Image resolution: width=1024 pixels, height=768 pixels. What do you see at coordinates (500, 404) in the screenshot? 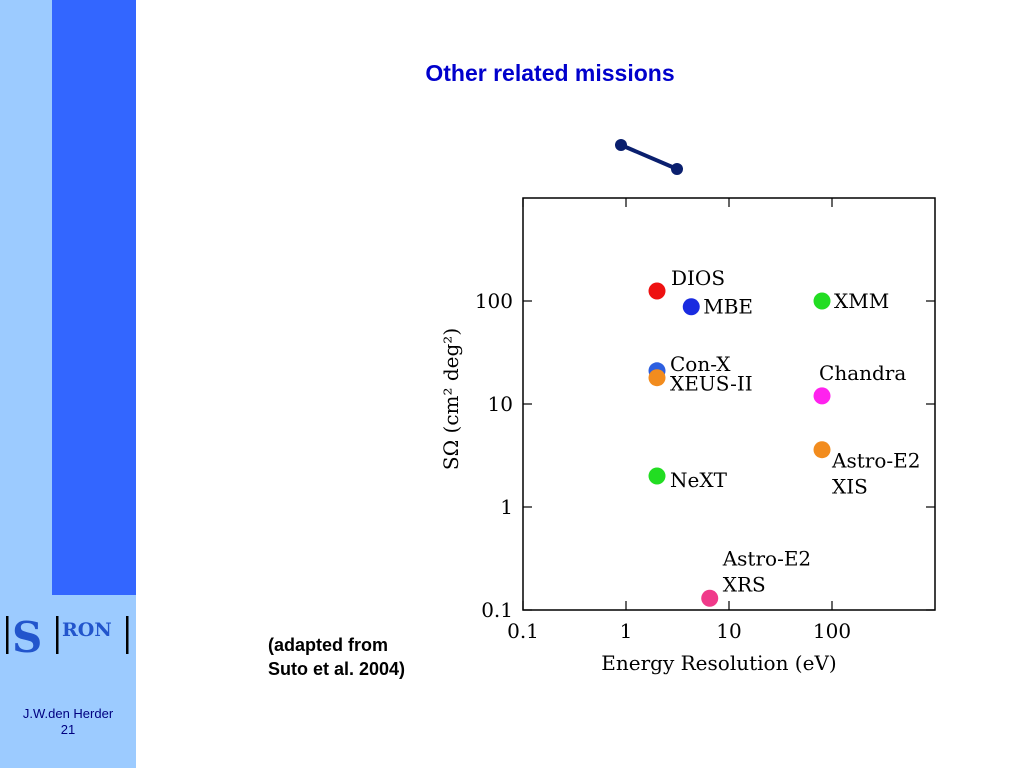
I see `y-tick-label: 10` at bounding box center [500, 404].